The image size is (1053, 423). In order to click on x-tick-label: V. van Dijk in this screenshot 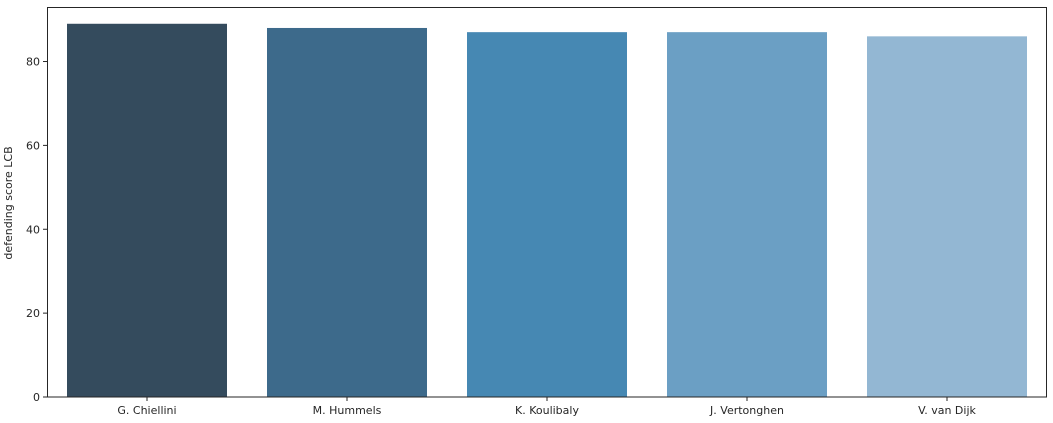, I will do `click(947, 410)`.